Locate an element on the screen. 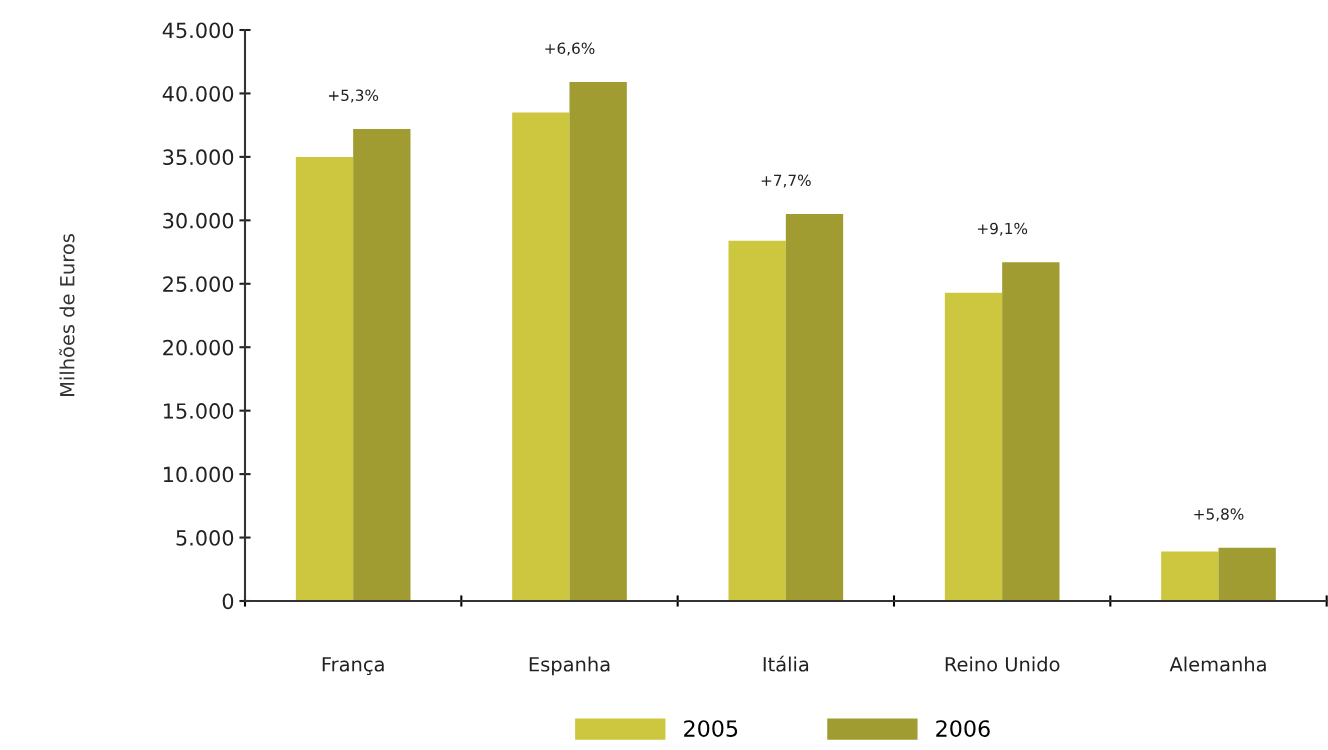 The image size is (1328, 750). x-tick-label: Espanha is located at coordinates (569, 666).